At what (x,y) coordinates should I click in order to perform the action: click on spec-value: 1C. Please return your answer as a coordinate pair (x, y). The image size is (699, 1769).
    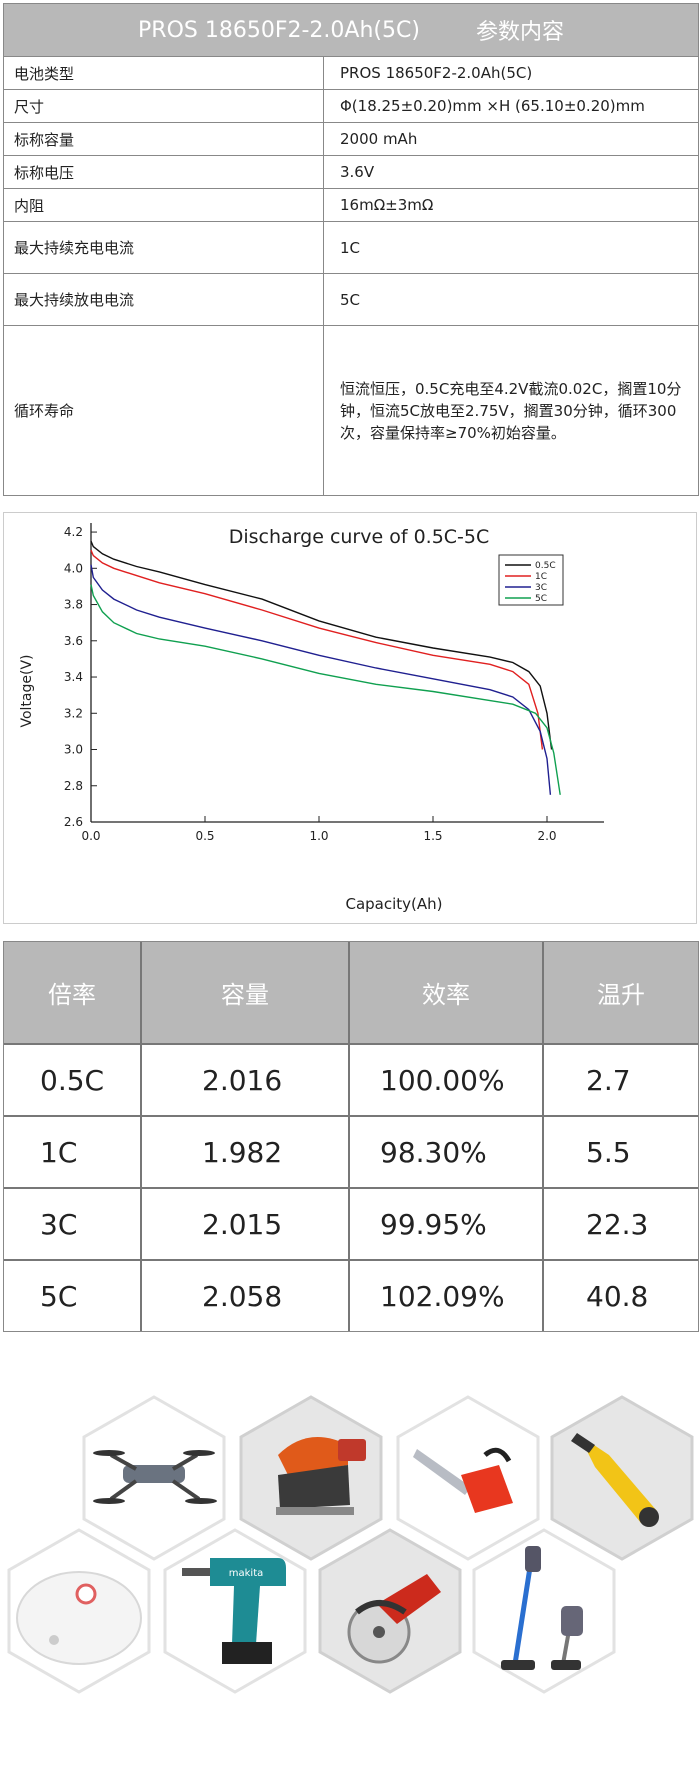
    Looking at the image, I should click on (350, 247).